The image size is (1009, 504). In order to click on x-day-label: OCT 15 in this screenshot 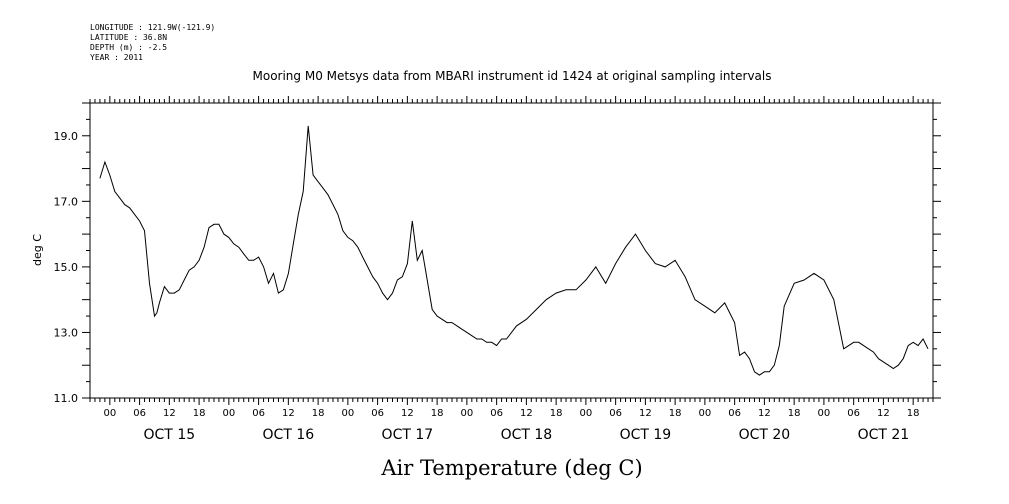, I will do `click(170, 435)`.